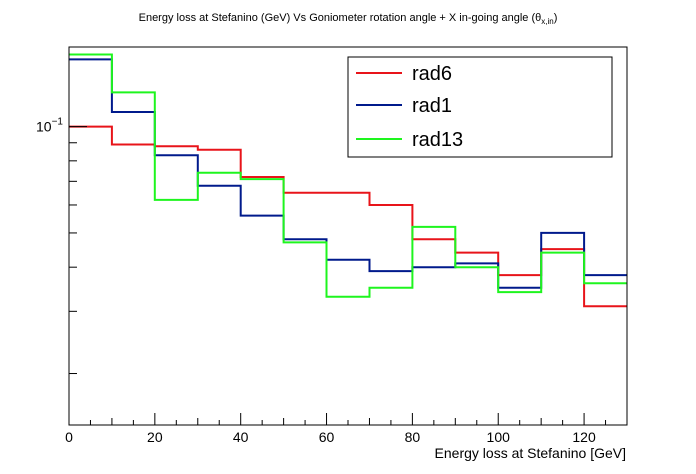 This screenshot has width=696, height=474. Describe the element at coordinates (155, 437) in the screenshot. I see `x-tick-label: 20` at that location.